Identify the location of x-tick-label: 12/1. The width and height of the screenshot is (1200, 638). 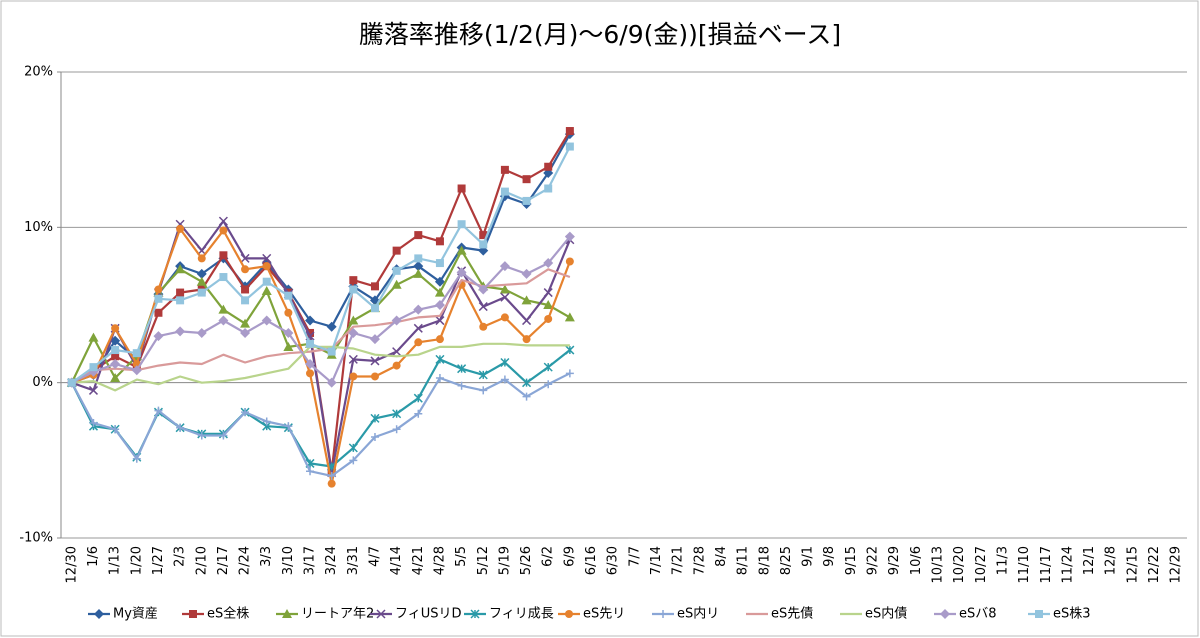
(1089, 560).